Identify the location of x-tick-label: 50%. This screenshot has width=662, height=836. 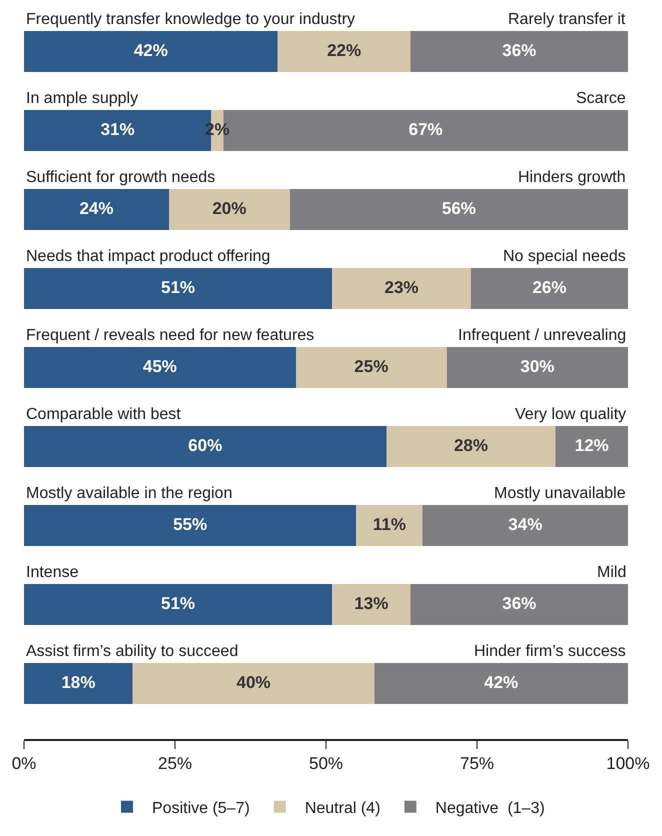
(326, 764).